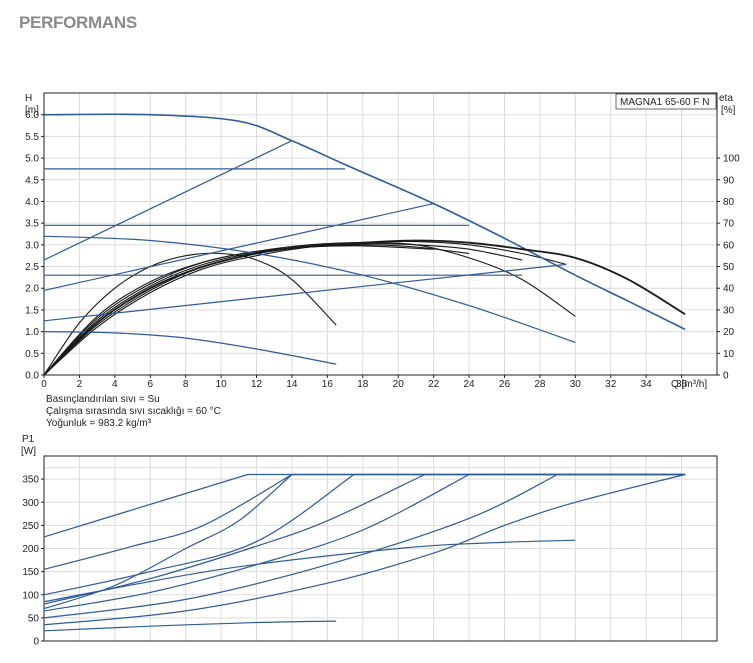  I want to click on top-y2tick-label: 20, so click(729, 332).